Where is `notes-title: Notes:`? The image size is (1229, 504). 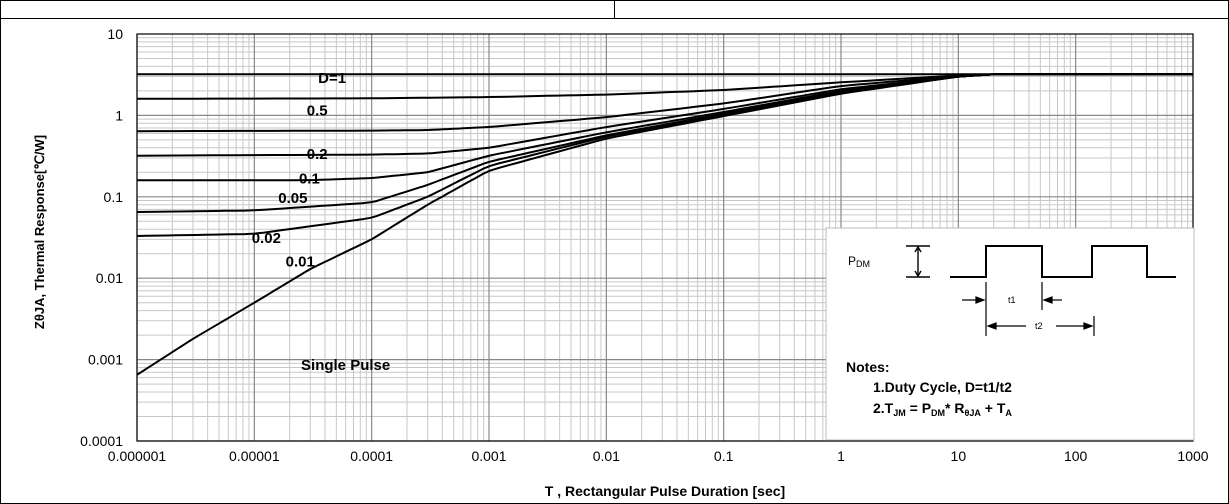 notes-title: Notes: is located at coordinates (868, 367).